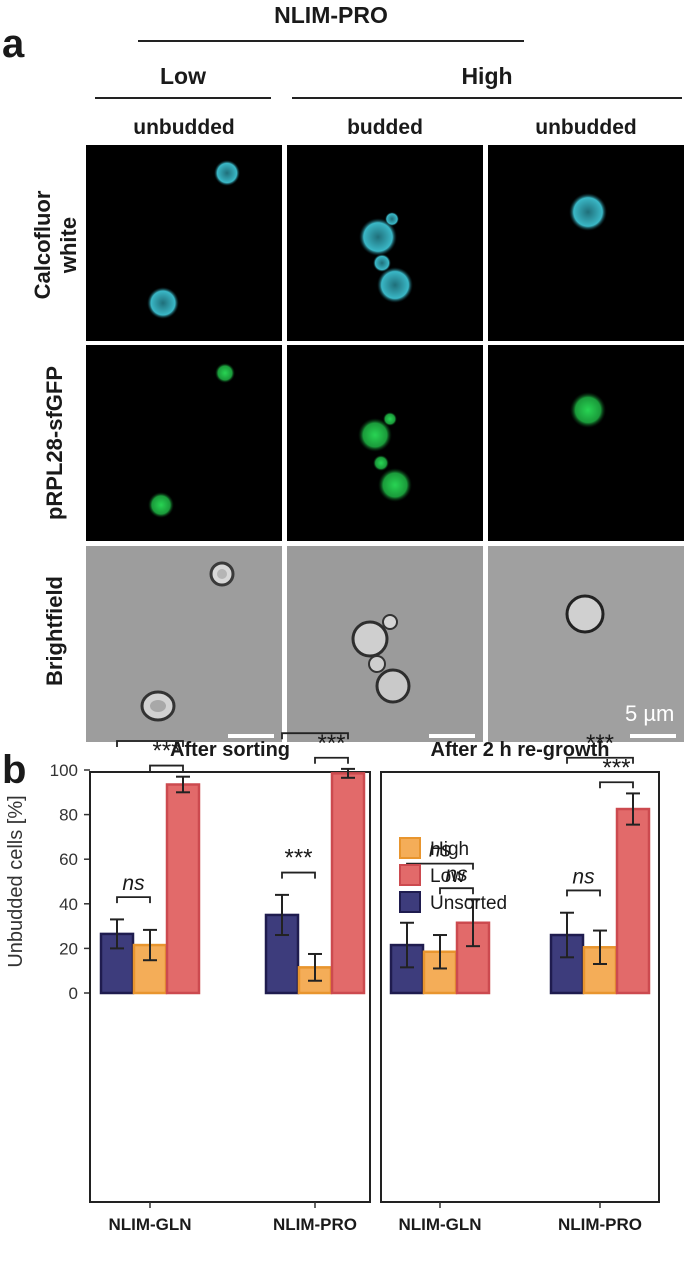 The image size is (685, 1269). I want to click on legend-label: High, so click(449, 849).